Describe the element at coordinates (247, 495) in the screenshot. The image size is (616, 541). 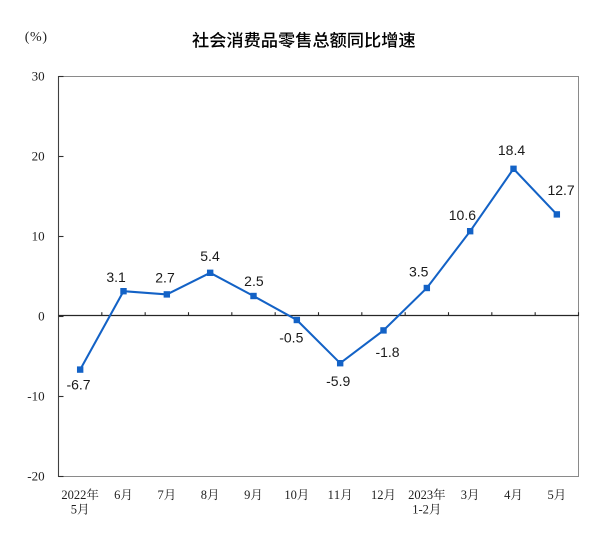
I see `svg-text: 9` at that location.